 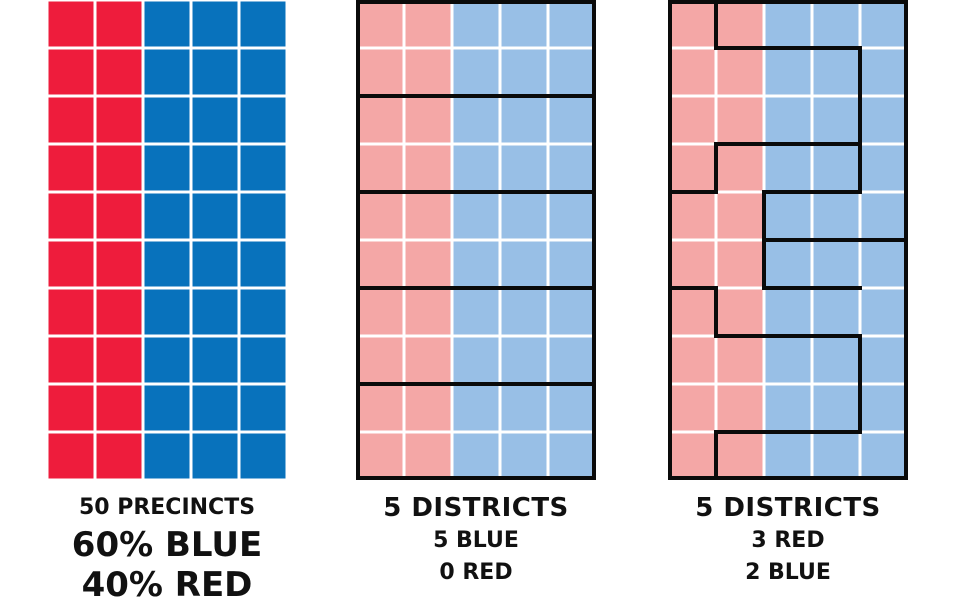 I want to click on fair-districts-blue-count: 5 BLUE, so click(x=476, y=540).